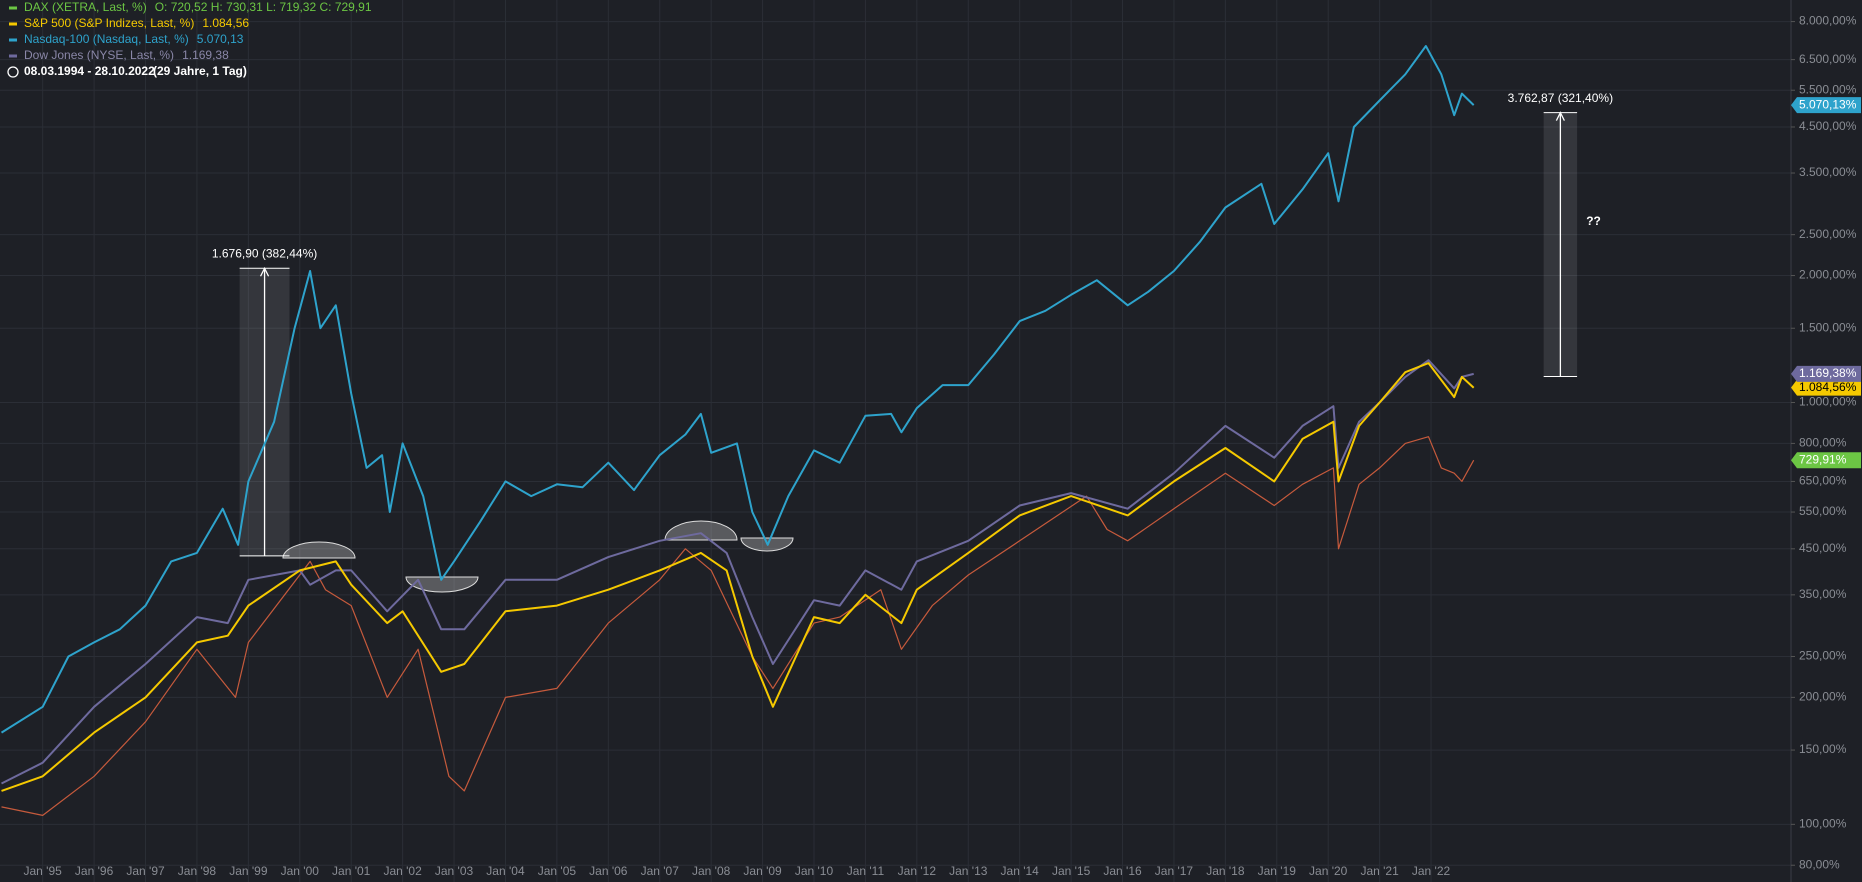 This screenshot has width=1862, height=882. Describe the element at coordinates (1225, 871) in the screenshot. I see `x-tick-label: Jan '18` at that location.